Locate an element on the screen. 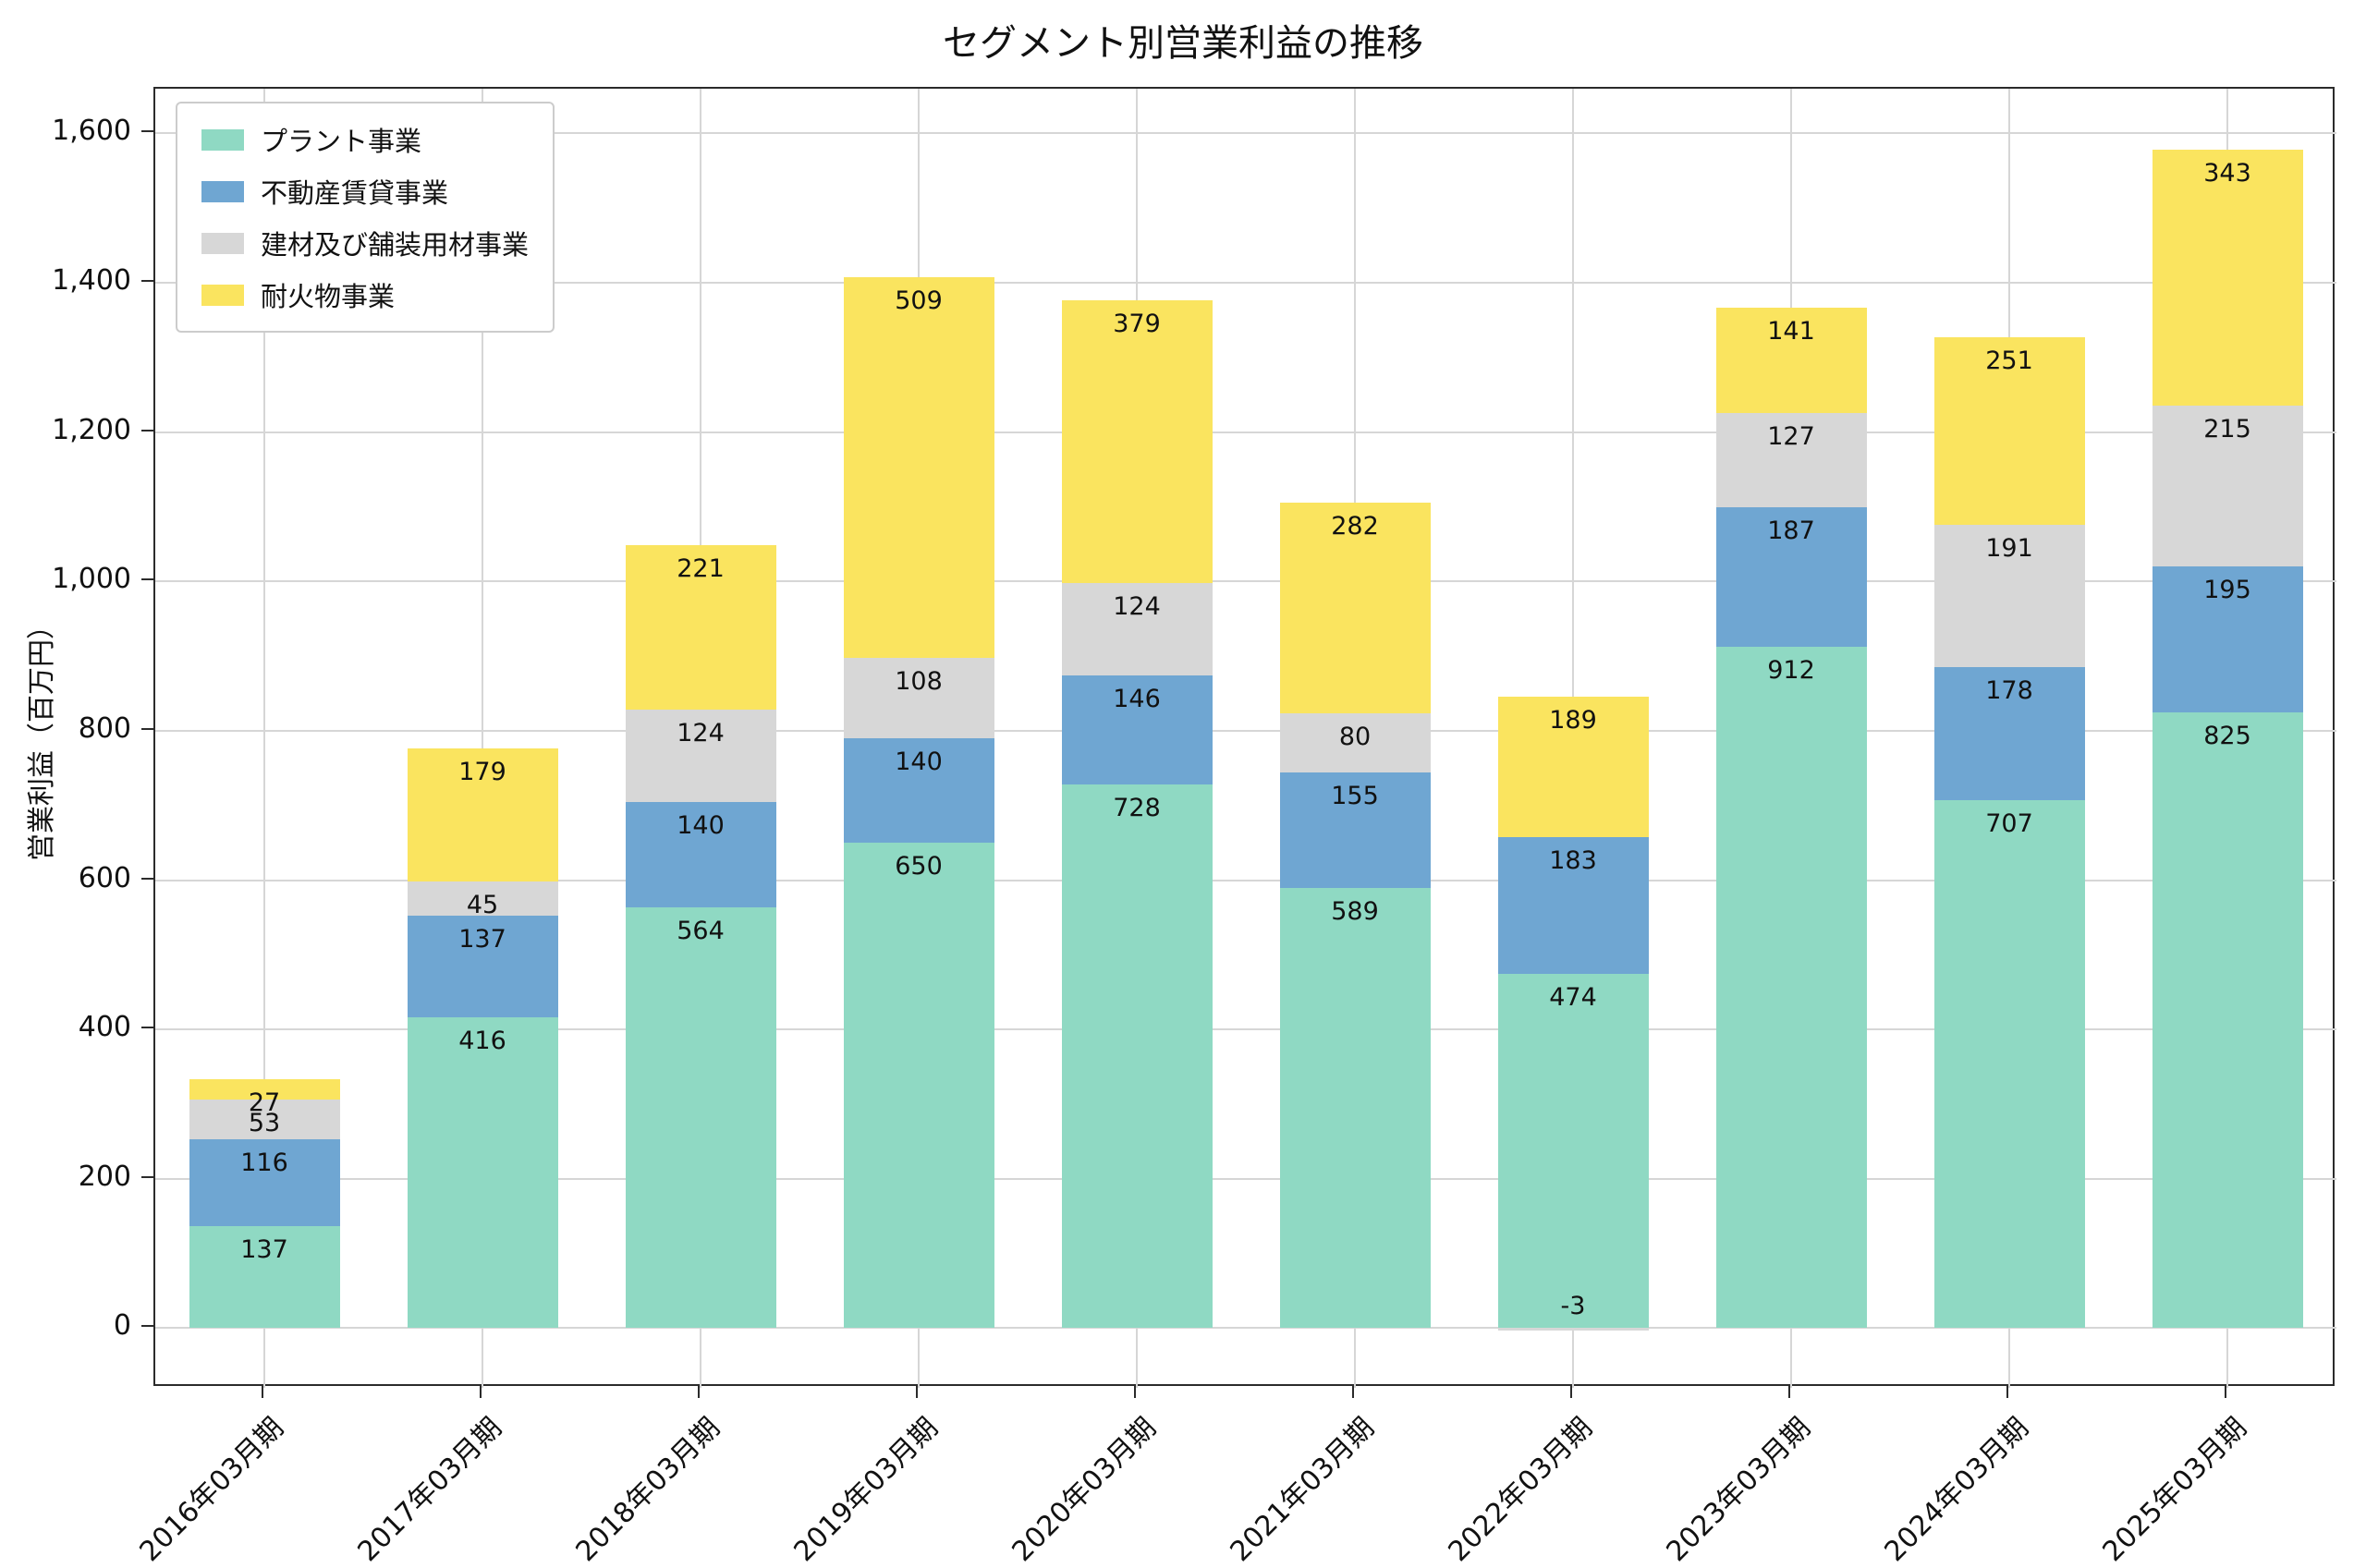 This screenshot has width=2366, height=1568. segment-value-label: 80 is located at coordinates (1355, 736).